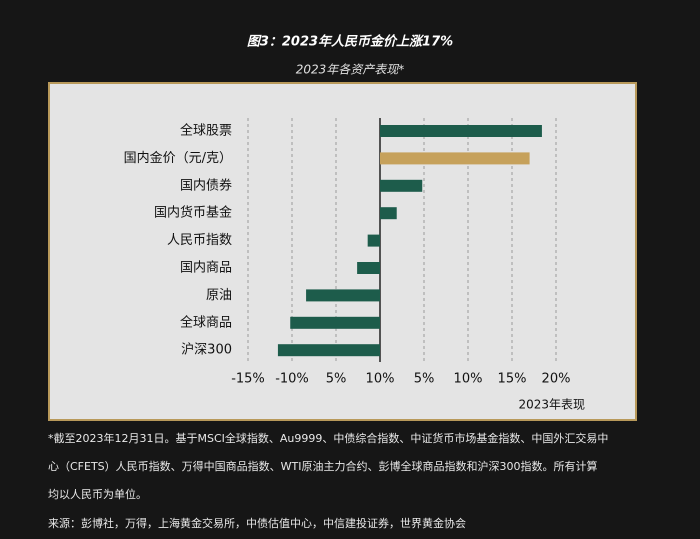 The width and height of the screenshot is (700, 539). What do you see at coordinates (206, 185) in the screenshot?
I see `y-tick-label: 国内债券` at bounding box center [206, 185].